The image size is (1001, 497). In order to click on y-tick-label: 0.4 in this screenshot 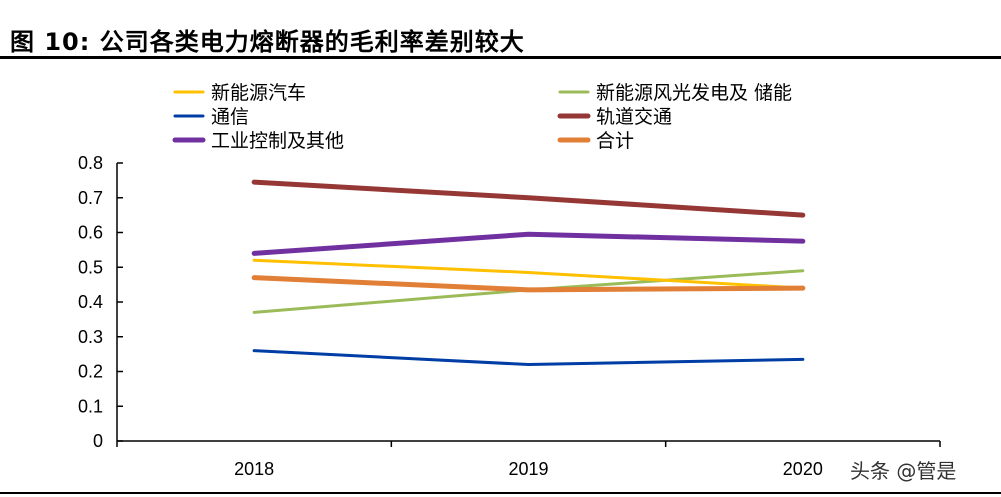, I will do `click(90, 302)`.